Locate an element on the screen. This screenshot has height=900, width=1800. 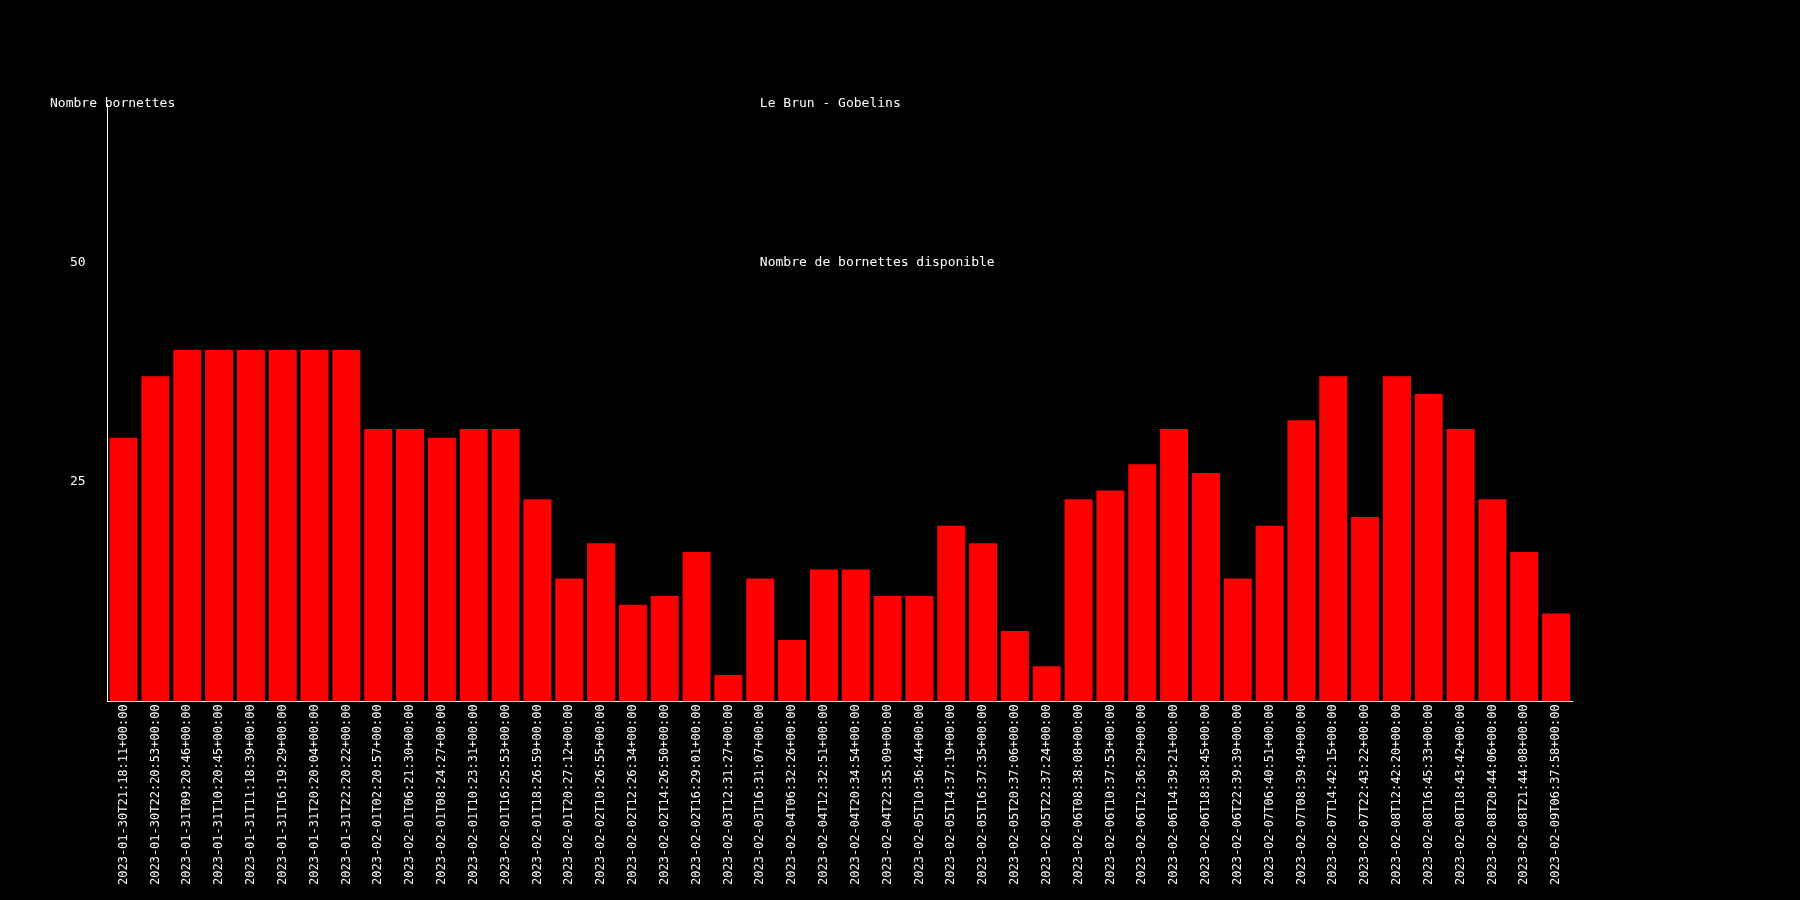
x-tick-label: 2023-02-05T20:37:06+00:00 is located at coordinates (1014, 795).